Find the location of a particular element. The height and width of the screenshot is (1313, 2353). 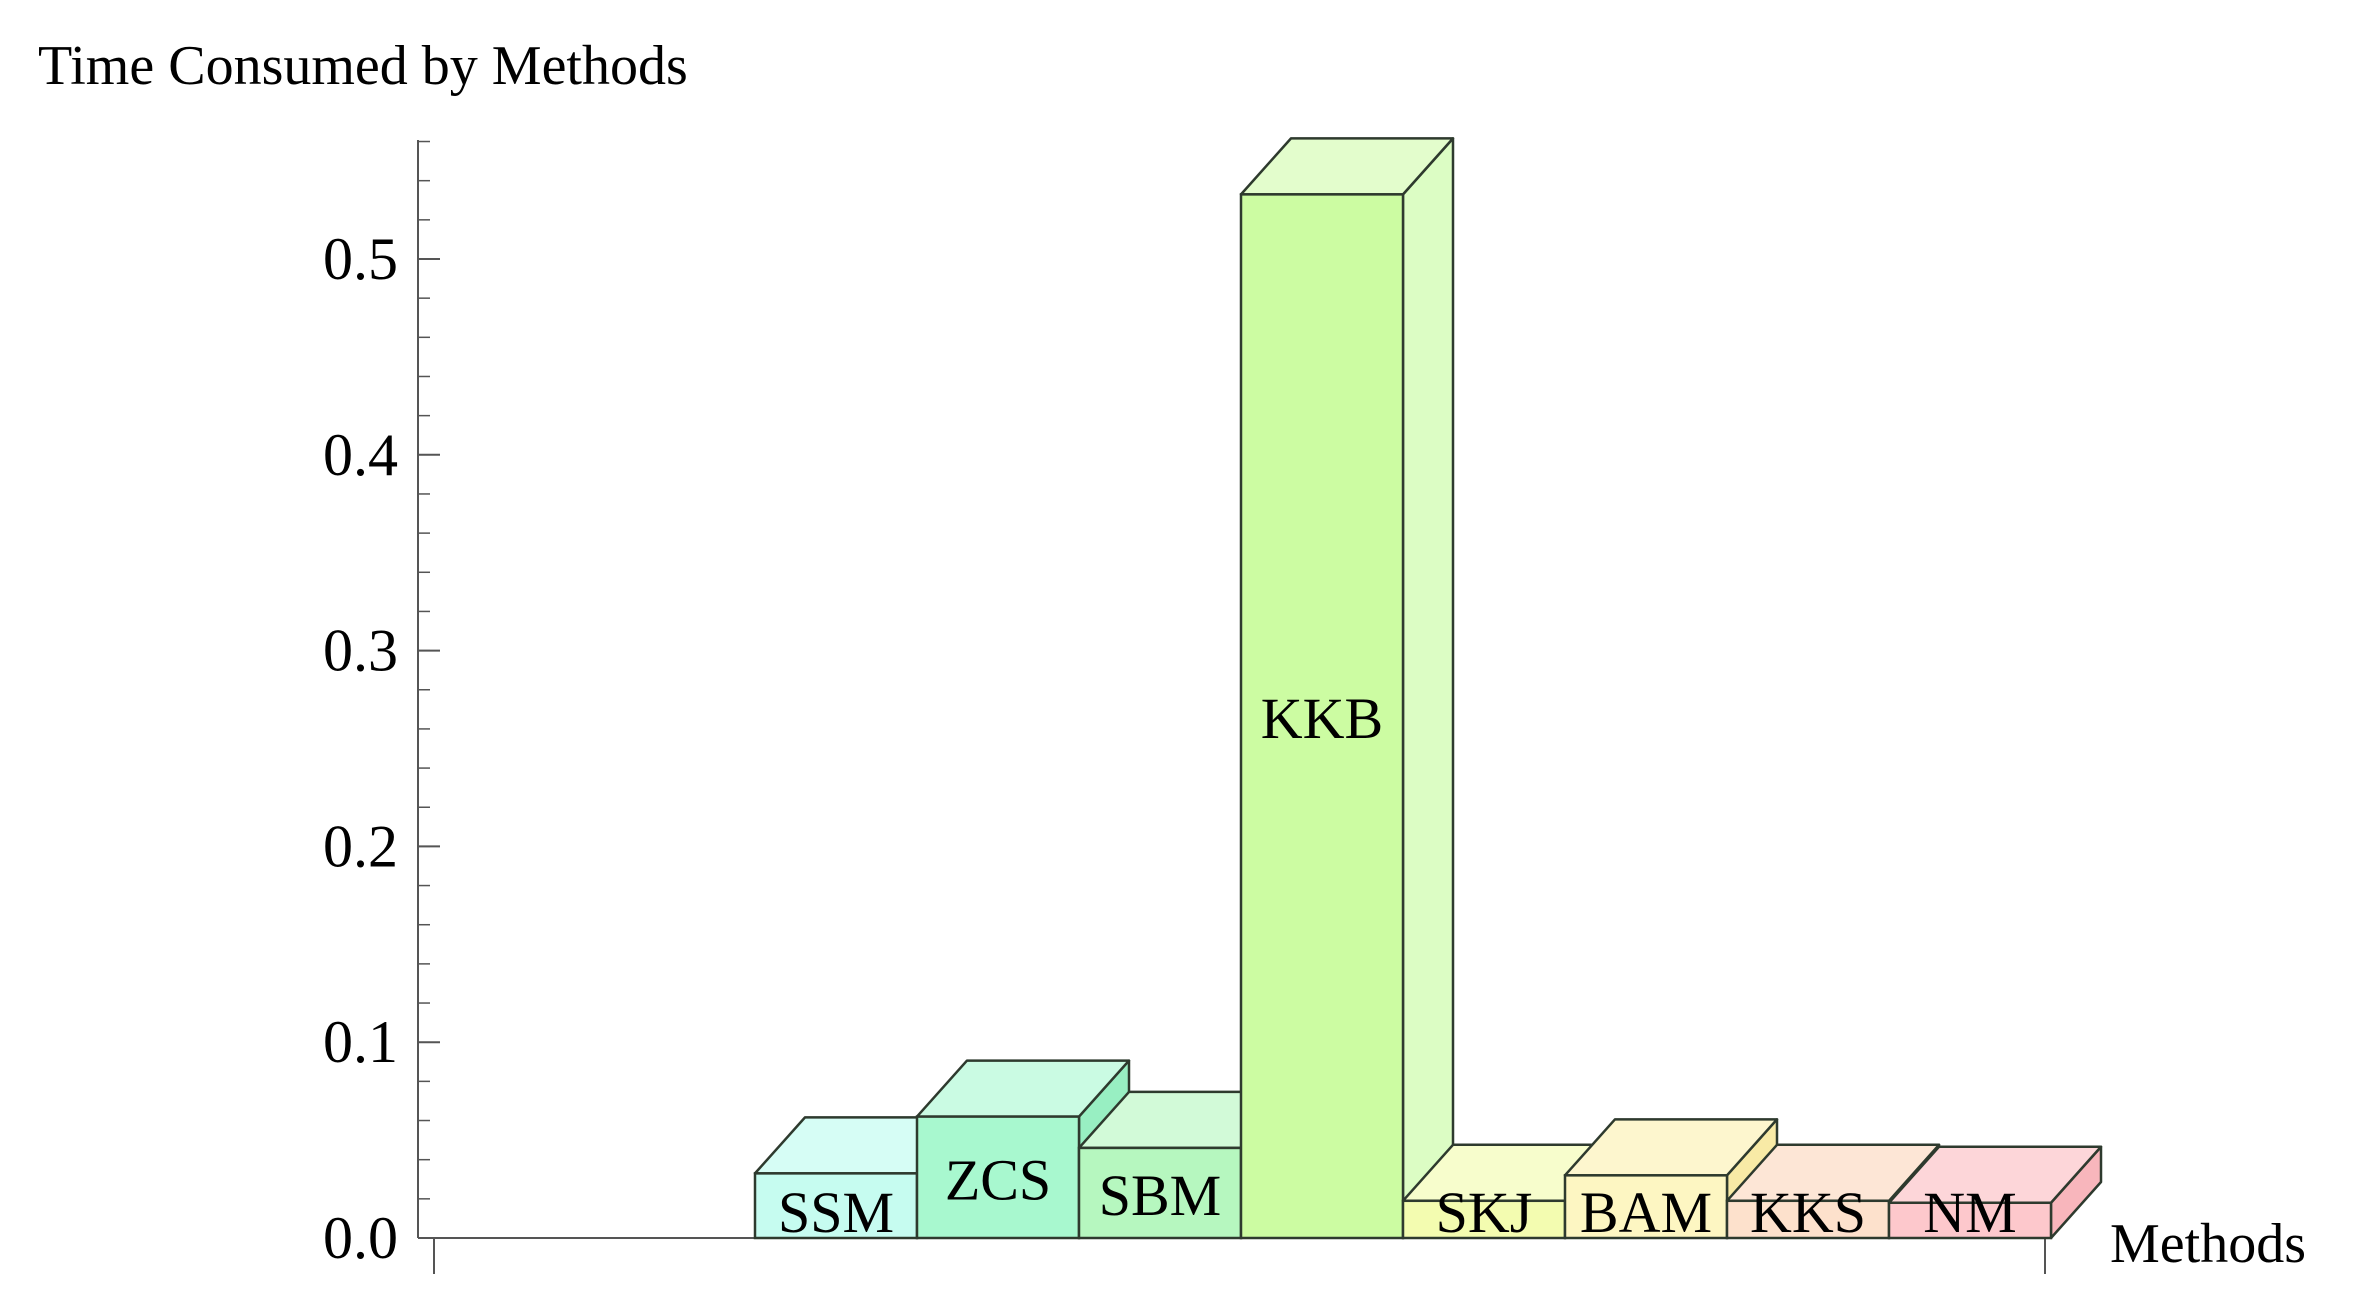

y-tick-label: 0.3 is located at coordinates (360, 651).